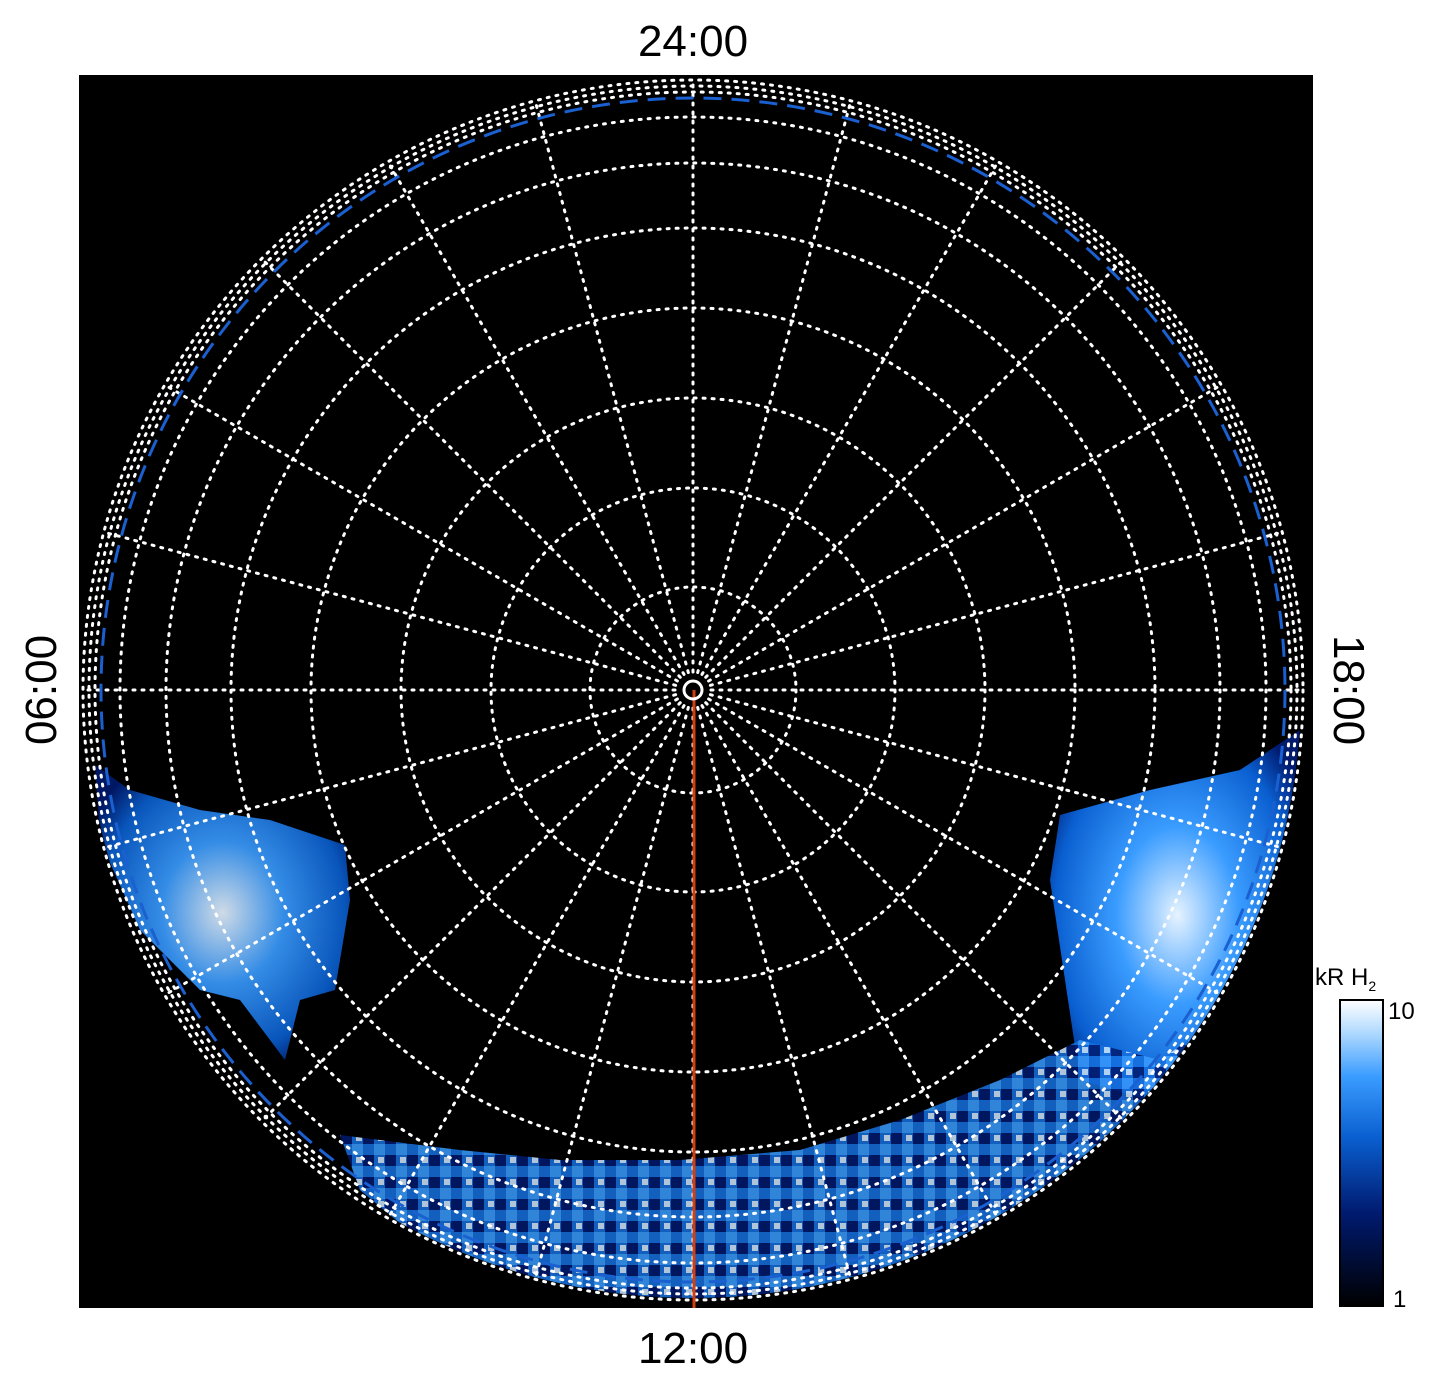  I want to click on colorbar-top-label: 10, so click(1401, 1011).